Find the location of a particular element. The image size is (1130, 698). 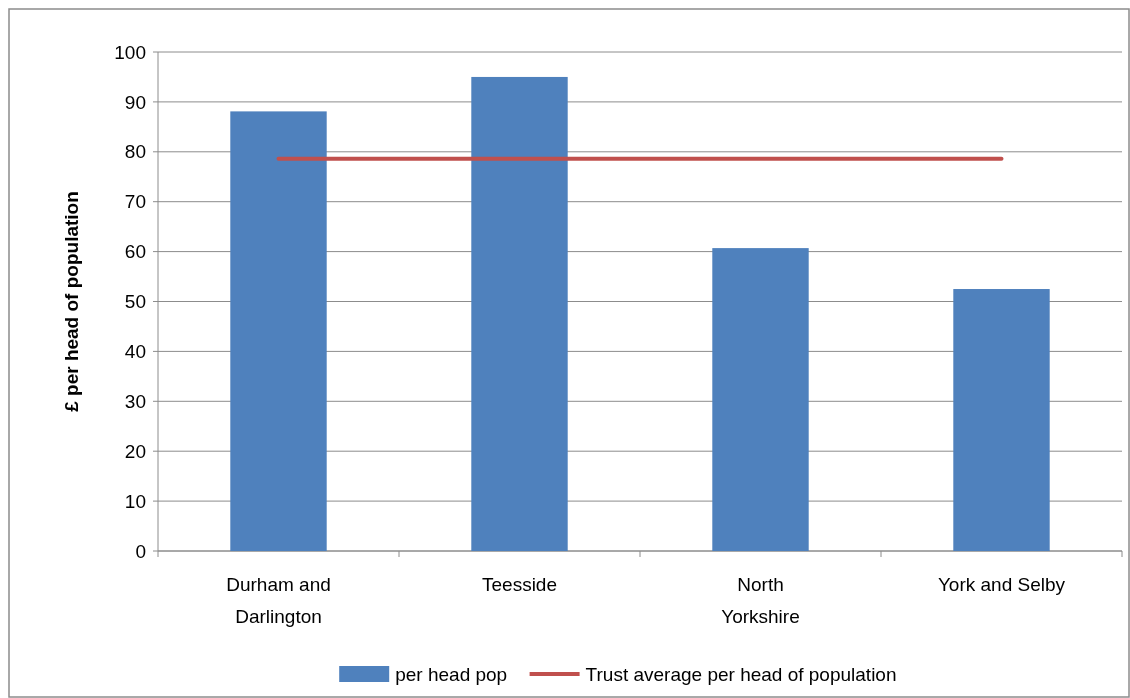

y-tick-label: 40 is located at coordinates (135, 352).